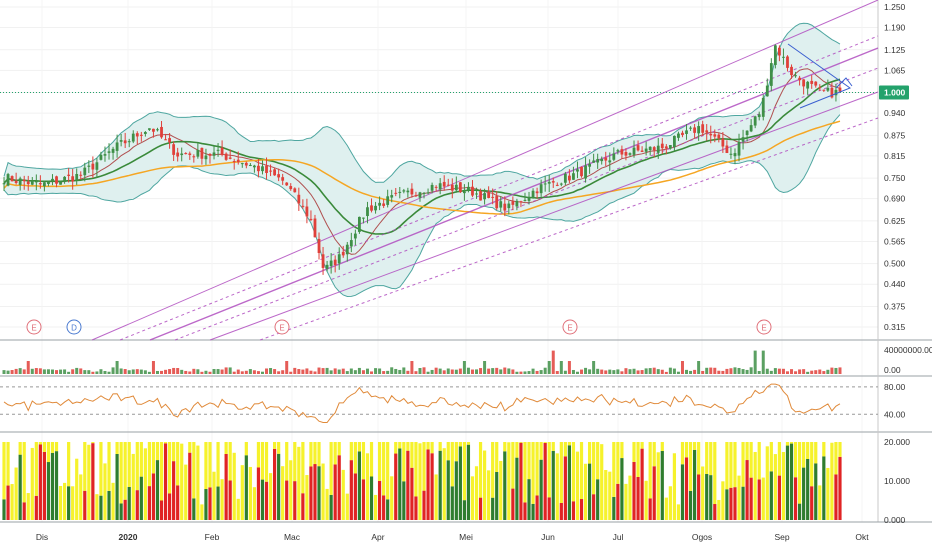  I want to click on time-tick-label: Apr, so click(377, 537).